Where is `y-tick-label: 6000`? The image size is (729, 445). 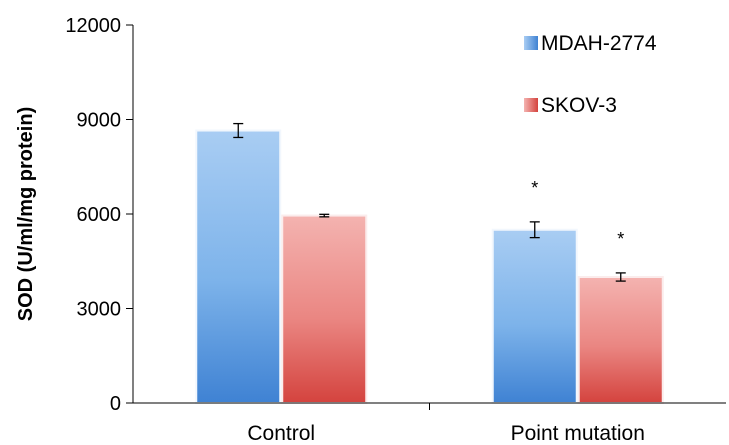 y-tick-label: 6000 is located at coordinates (99, 215).